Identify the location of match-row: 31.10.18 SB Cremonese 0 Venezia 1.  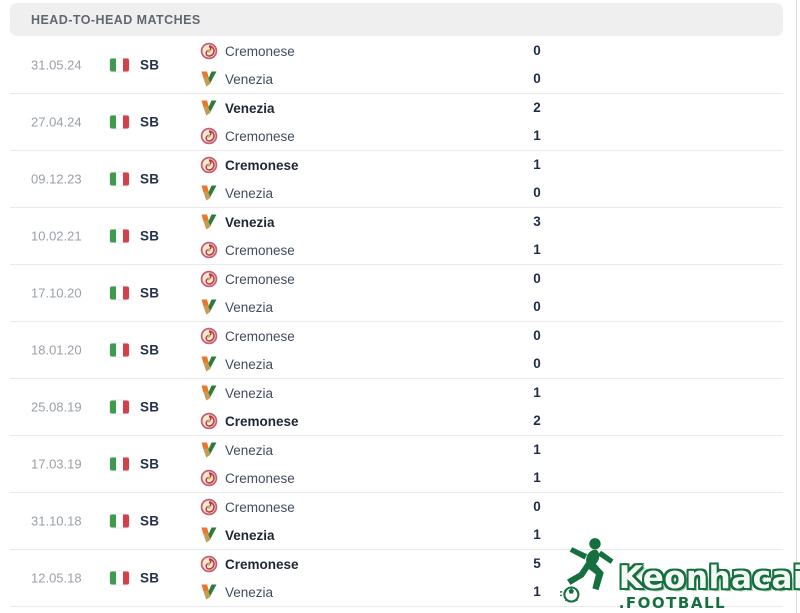
(396, 521).